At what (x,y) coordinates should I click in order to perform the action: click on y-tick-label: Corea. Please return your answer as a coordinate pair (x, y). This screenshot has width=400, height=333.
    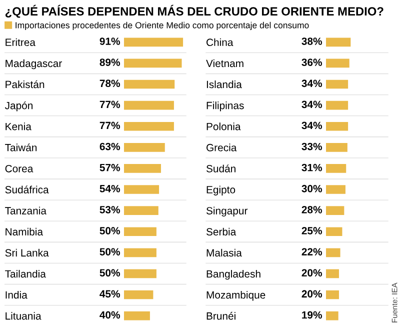
    Looking at the image, I should click on (19, 168).